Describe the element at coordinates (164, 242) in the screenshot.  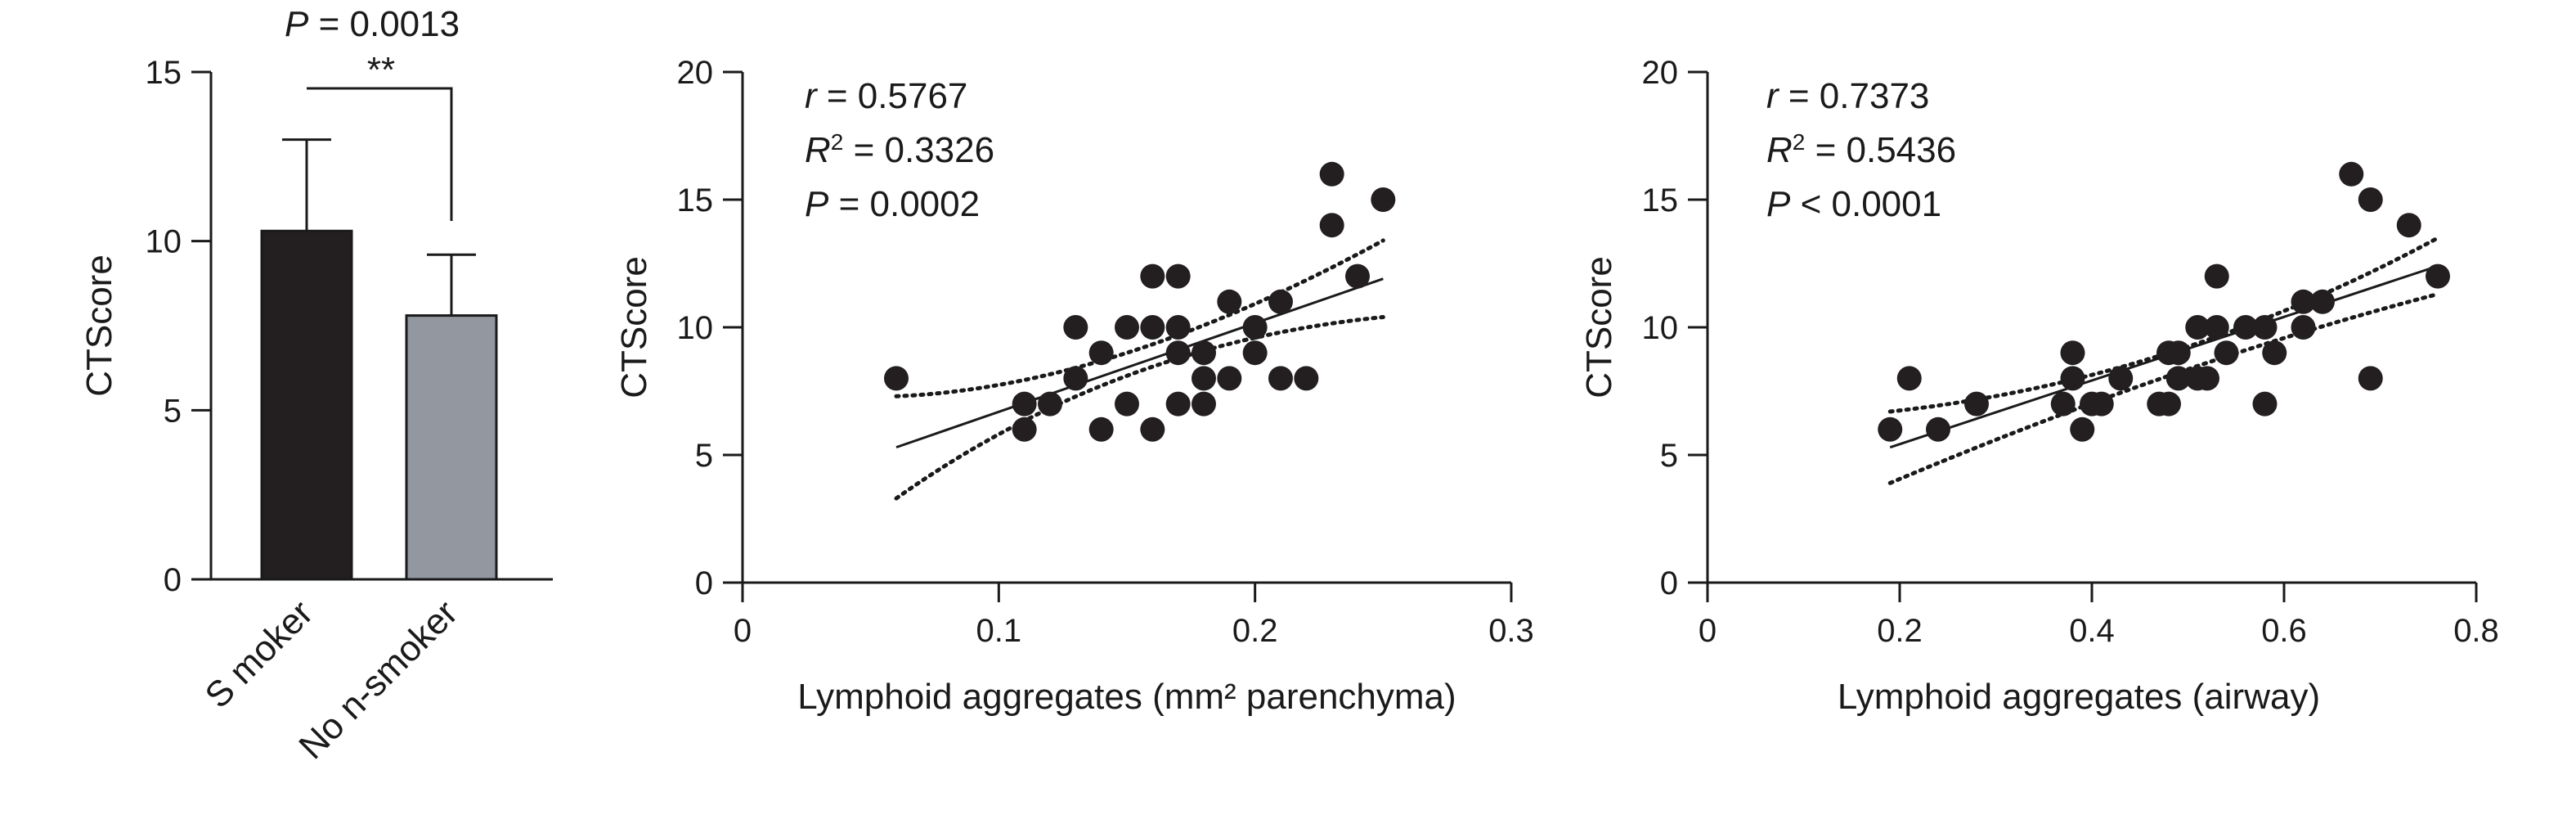
I see `bar-chart-y-tick-label: 10` at that location.